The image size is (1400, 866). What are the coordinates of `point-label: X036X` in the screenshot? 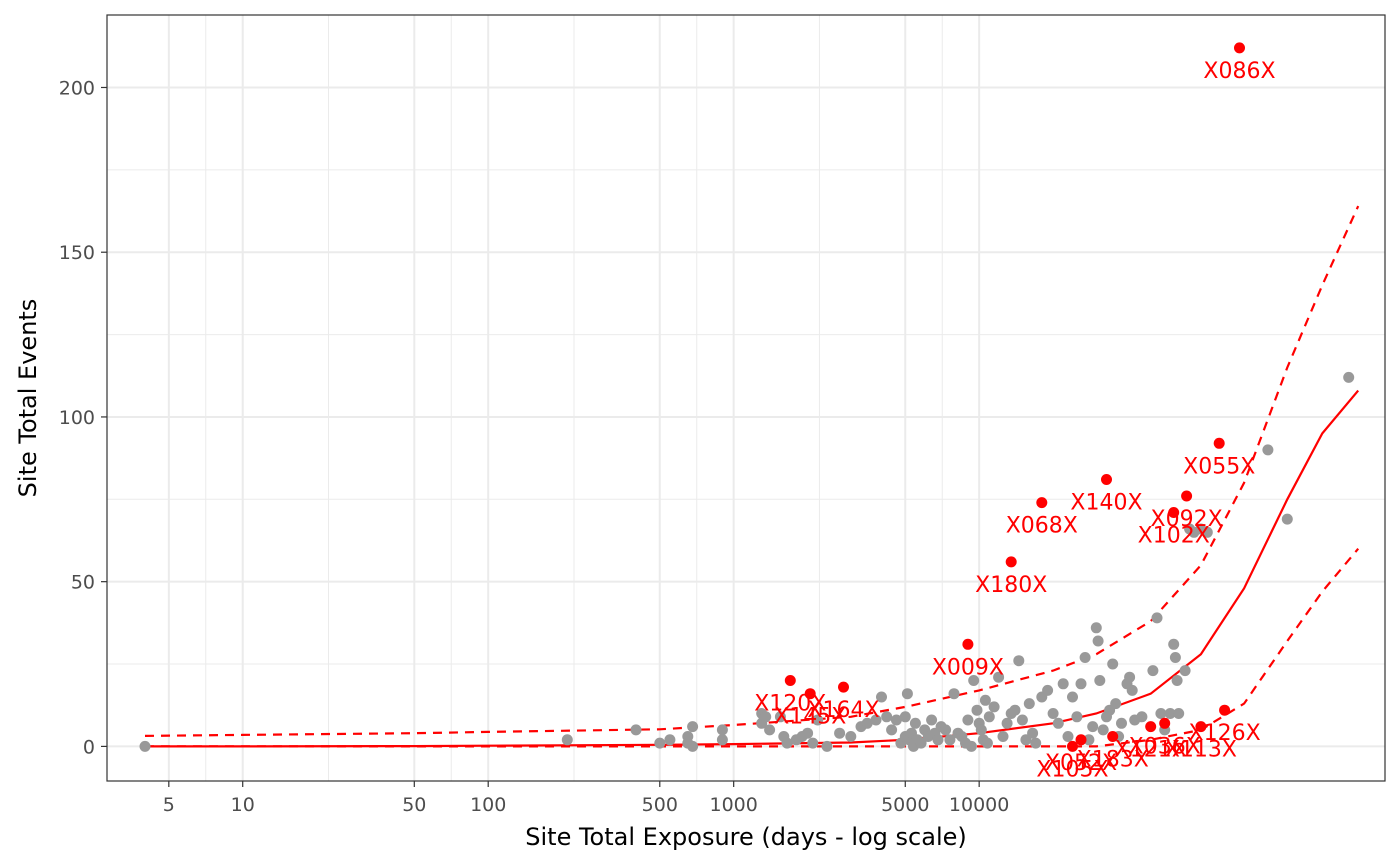 It's located at (1165, 746).